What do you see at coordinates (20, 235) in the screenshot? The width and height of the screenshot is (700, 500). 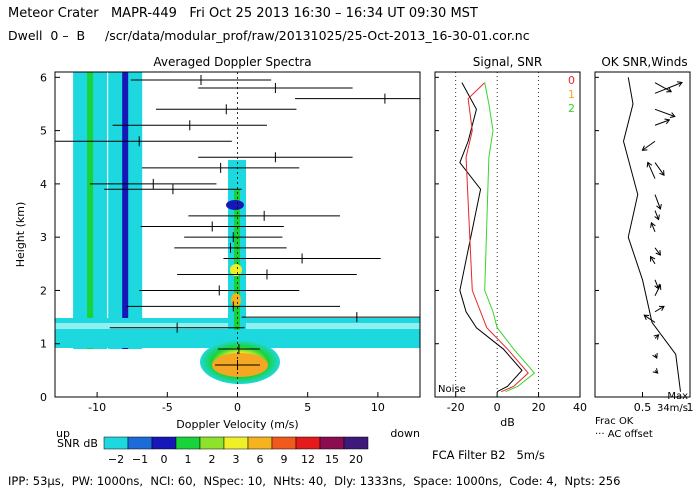 I see `spectra-ylabel: Height (km)` at bounding box center [20, 235].